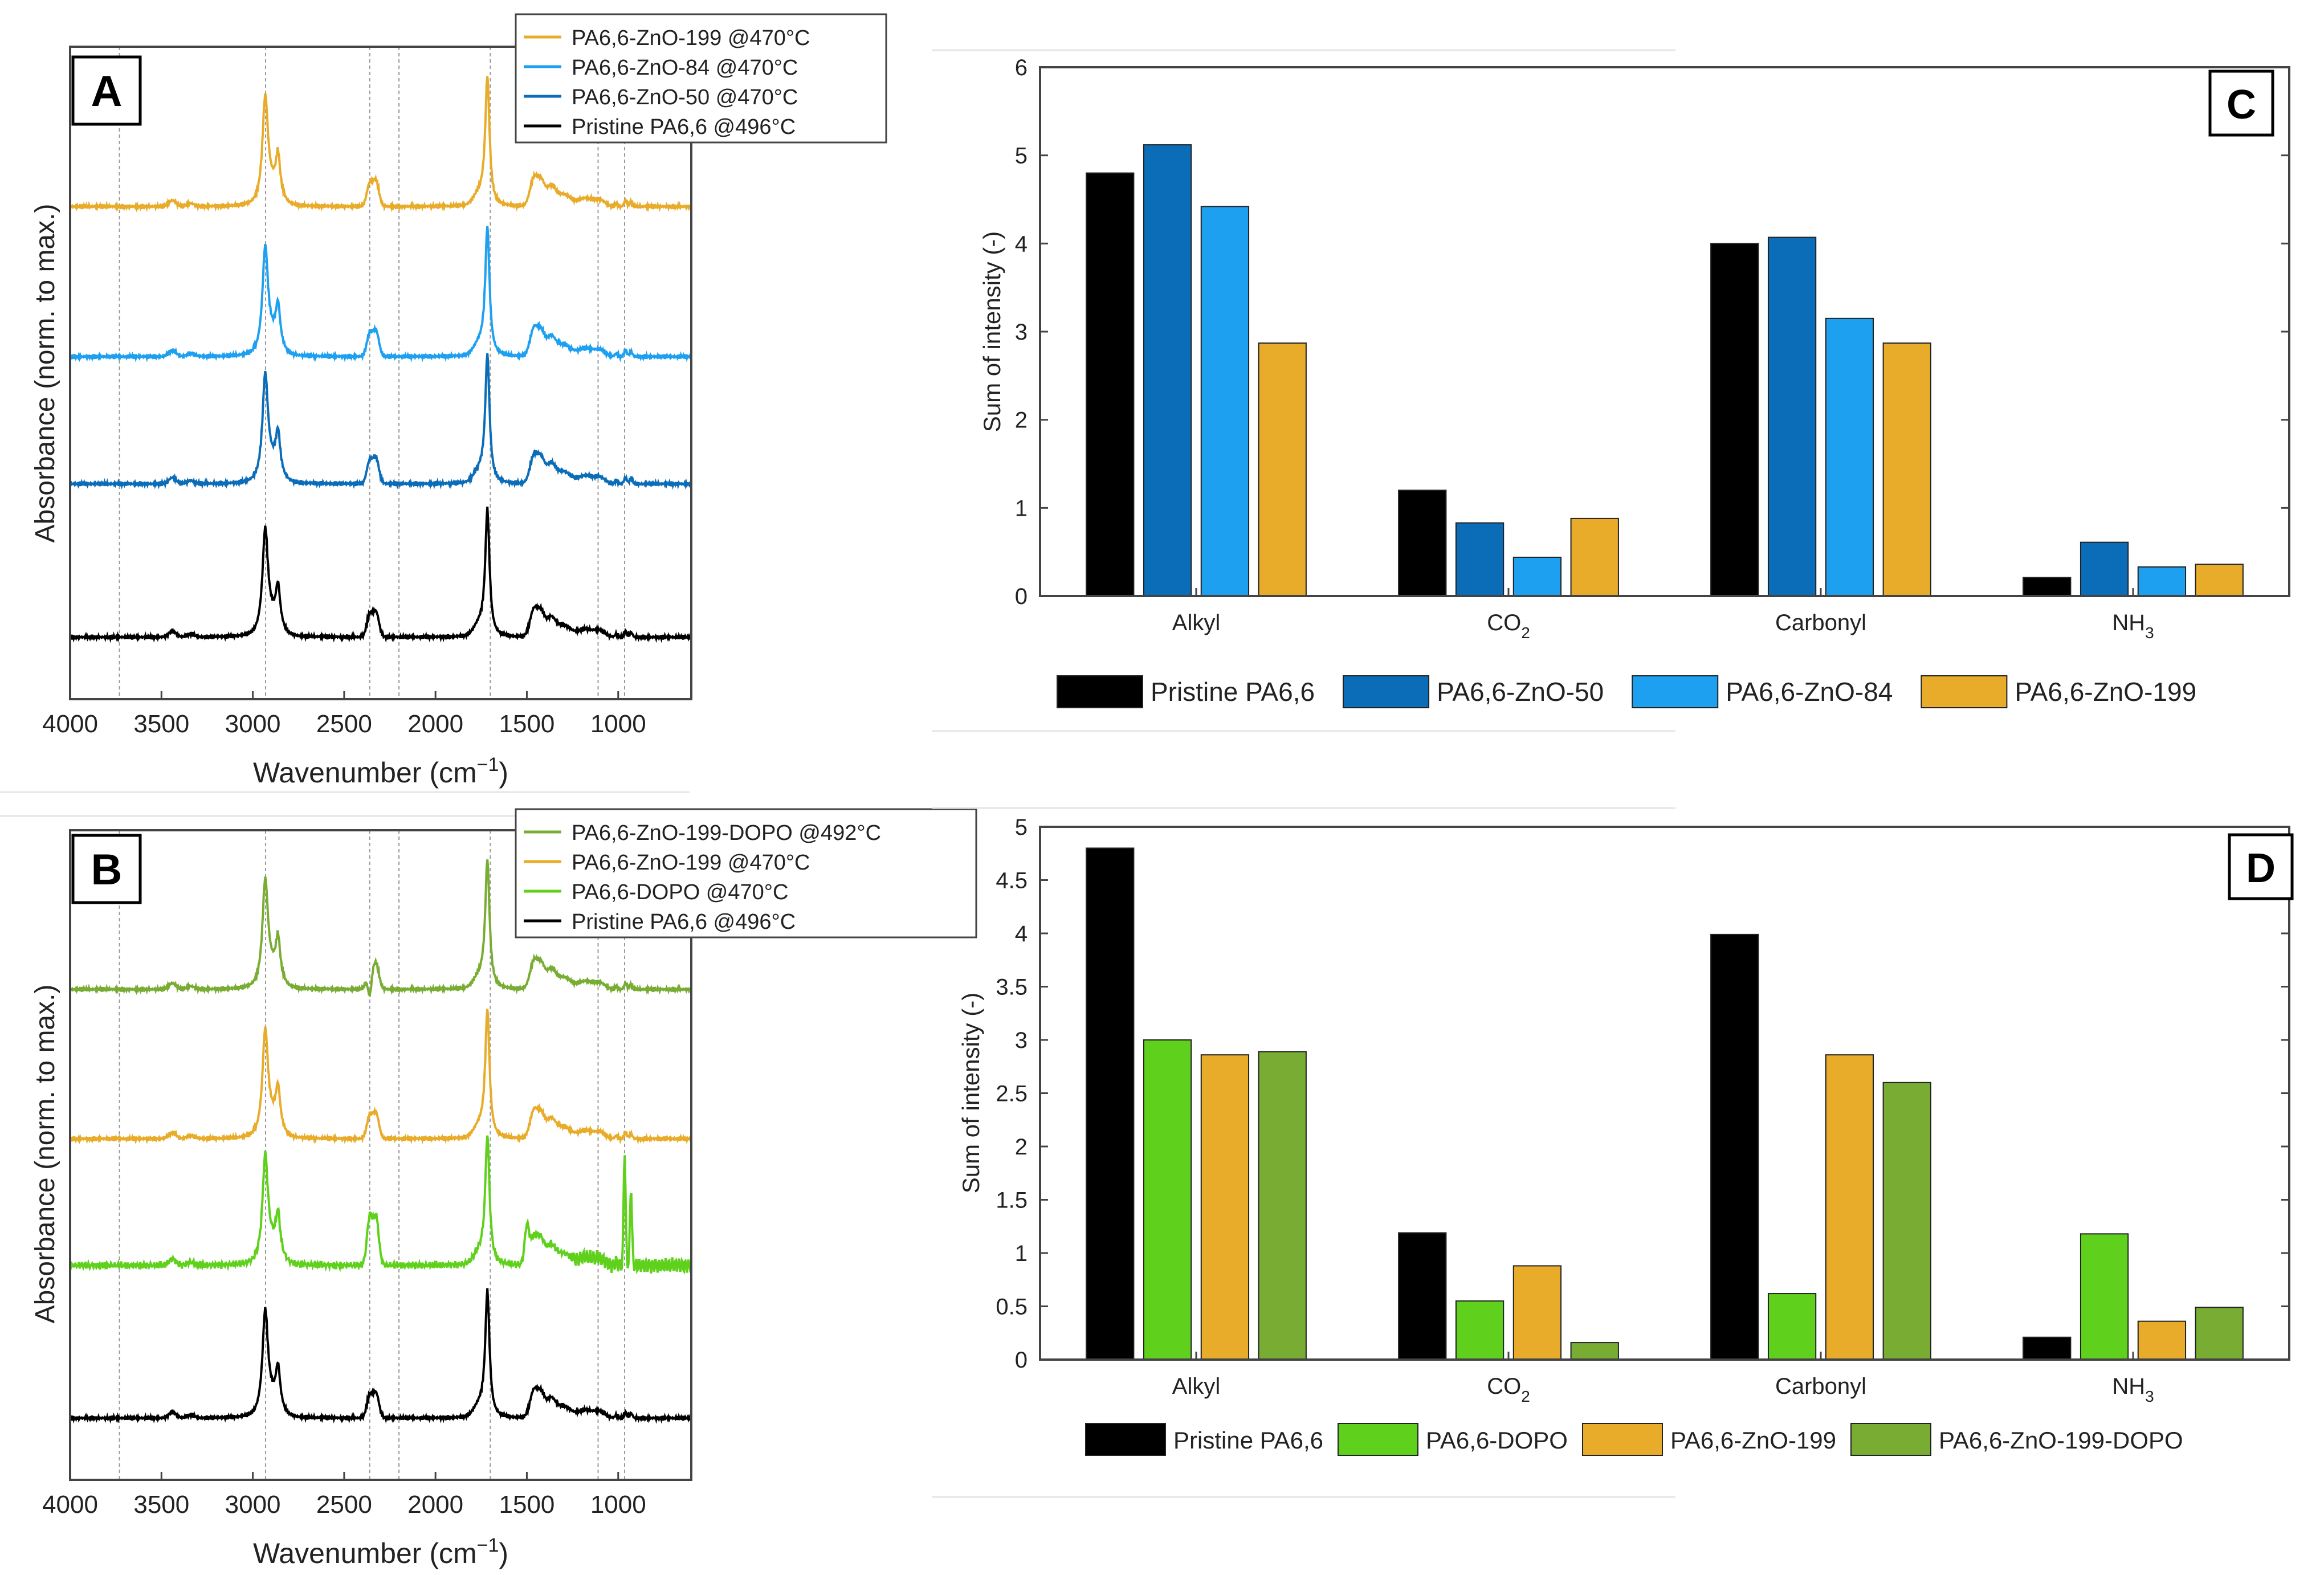  I want to click on legend-label: PA6,6-DOPO @470°C, so click(680, 892).